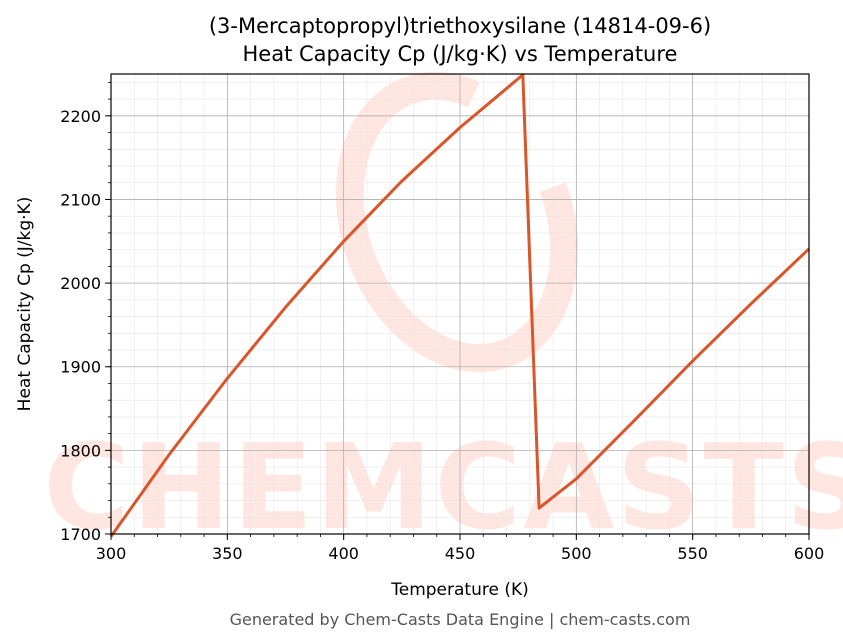 This screenshot has height=644, width=843. What do you see at coordinates (809, 553) in the screenshot?
I see `x-tick-label: 600` at bounding box center [809, 553].